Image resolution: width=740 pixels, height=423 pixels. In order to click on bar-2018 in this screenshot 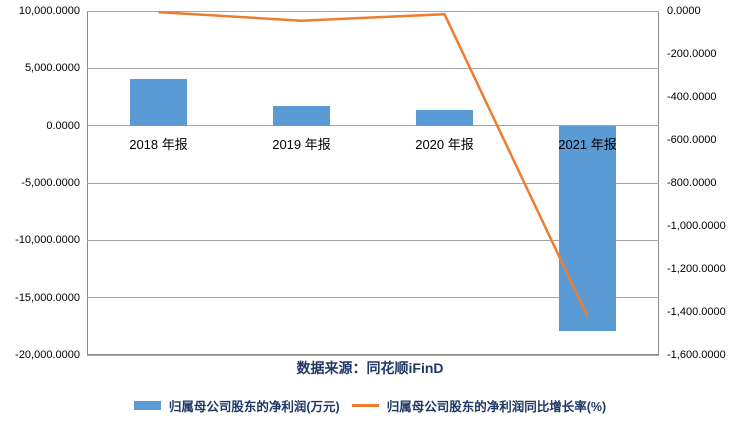, I will do `click(158, 102)`.